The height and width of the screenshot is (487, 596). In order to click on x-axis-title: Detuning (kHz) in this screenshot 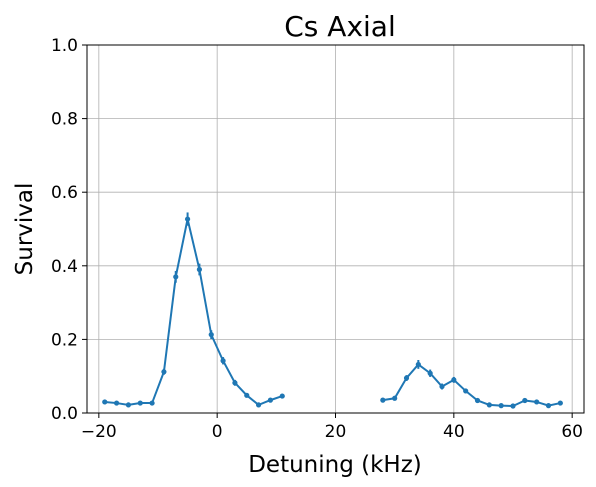, I will do `click(335, 465)`.